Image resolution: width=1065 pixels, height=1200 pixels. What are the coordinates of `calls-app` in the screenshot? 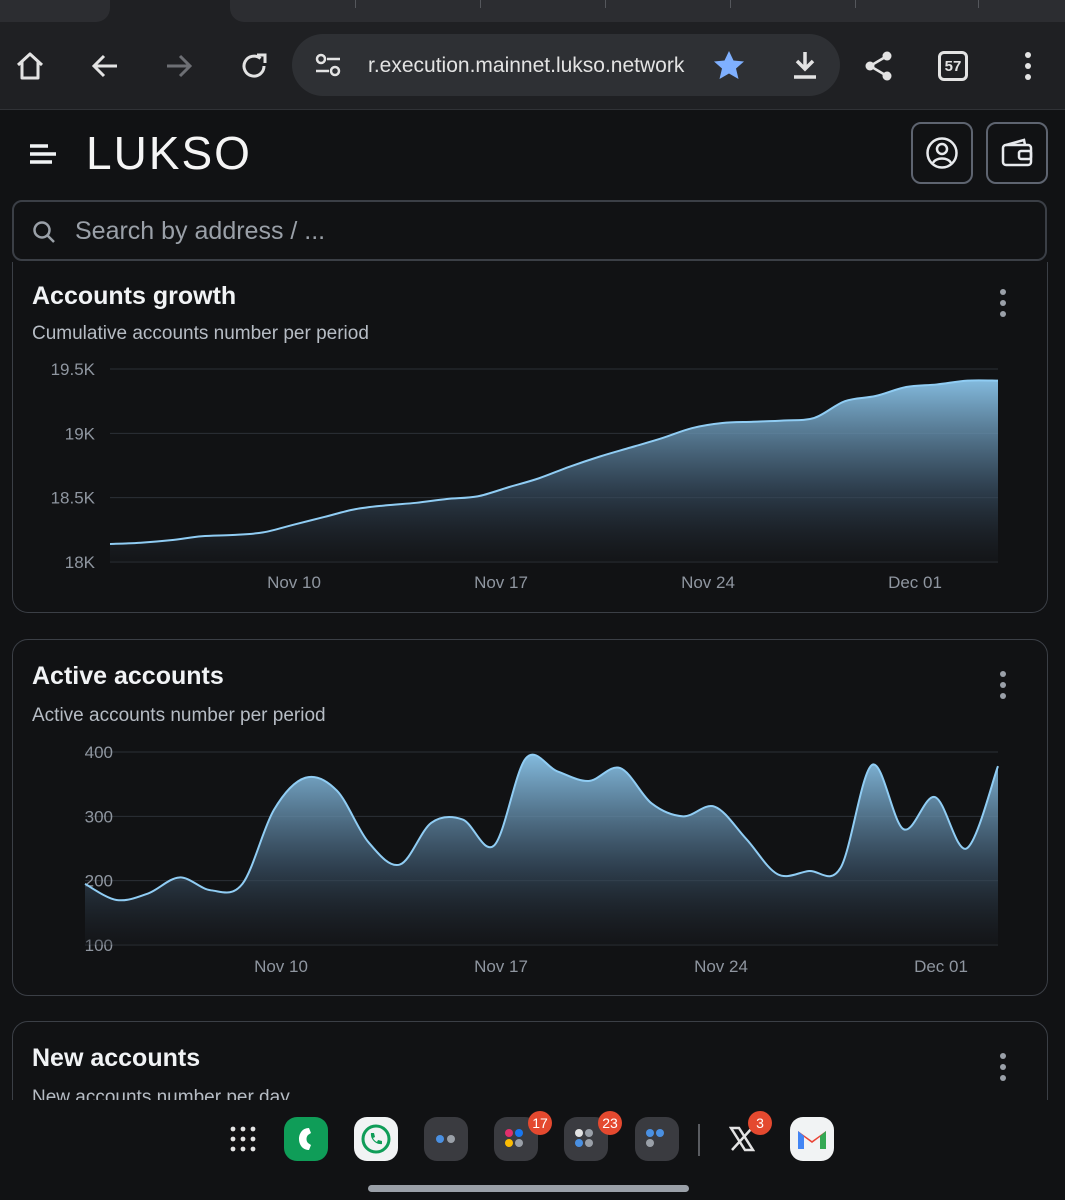 It's located at (376, 1139).